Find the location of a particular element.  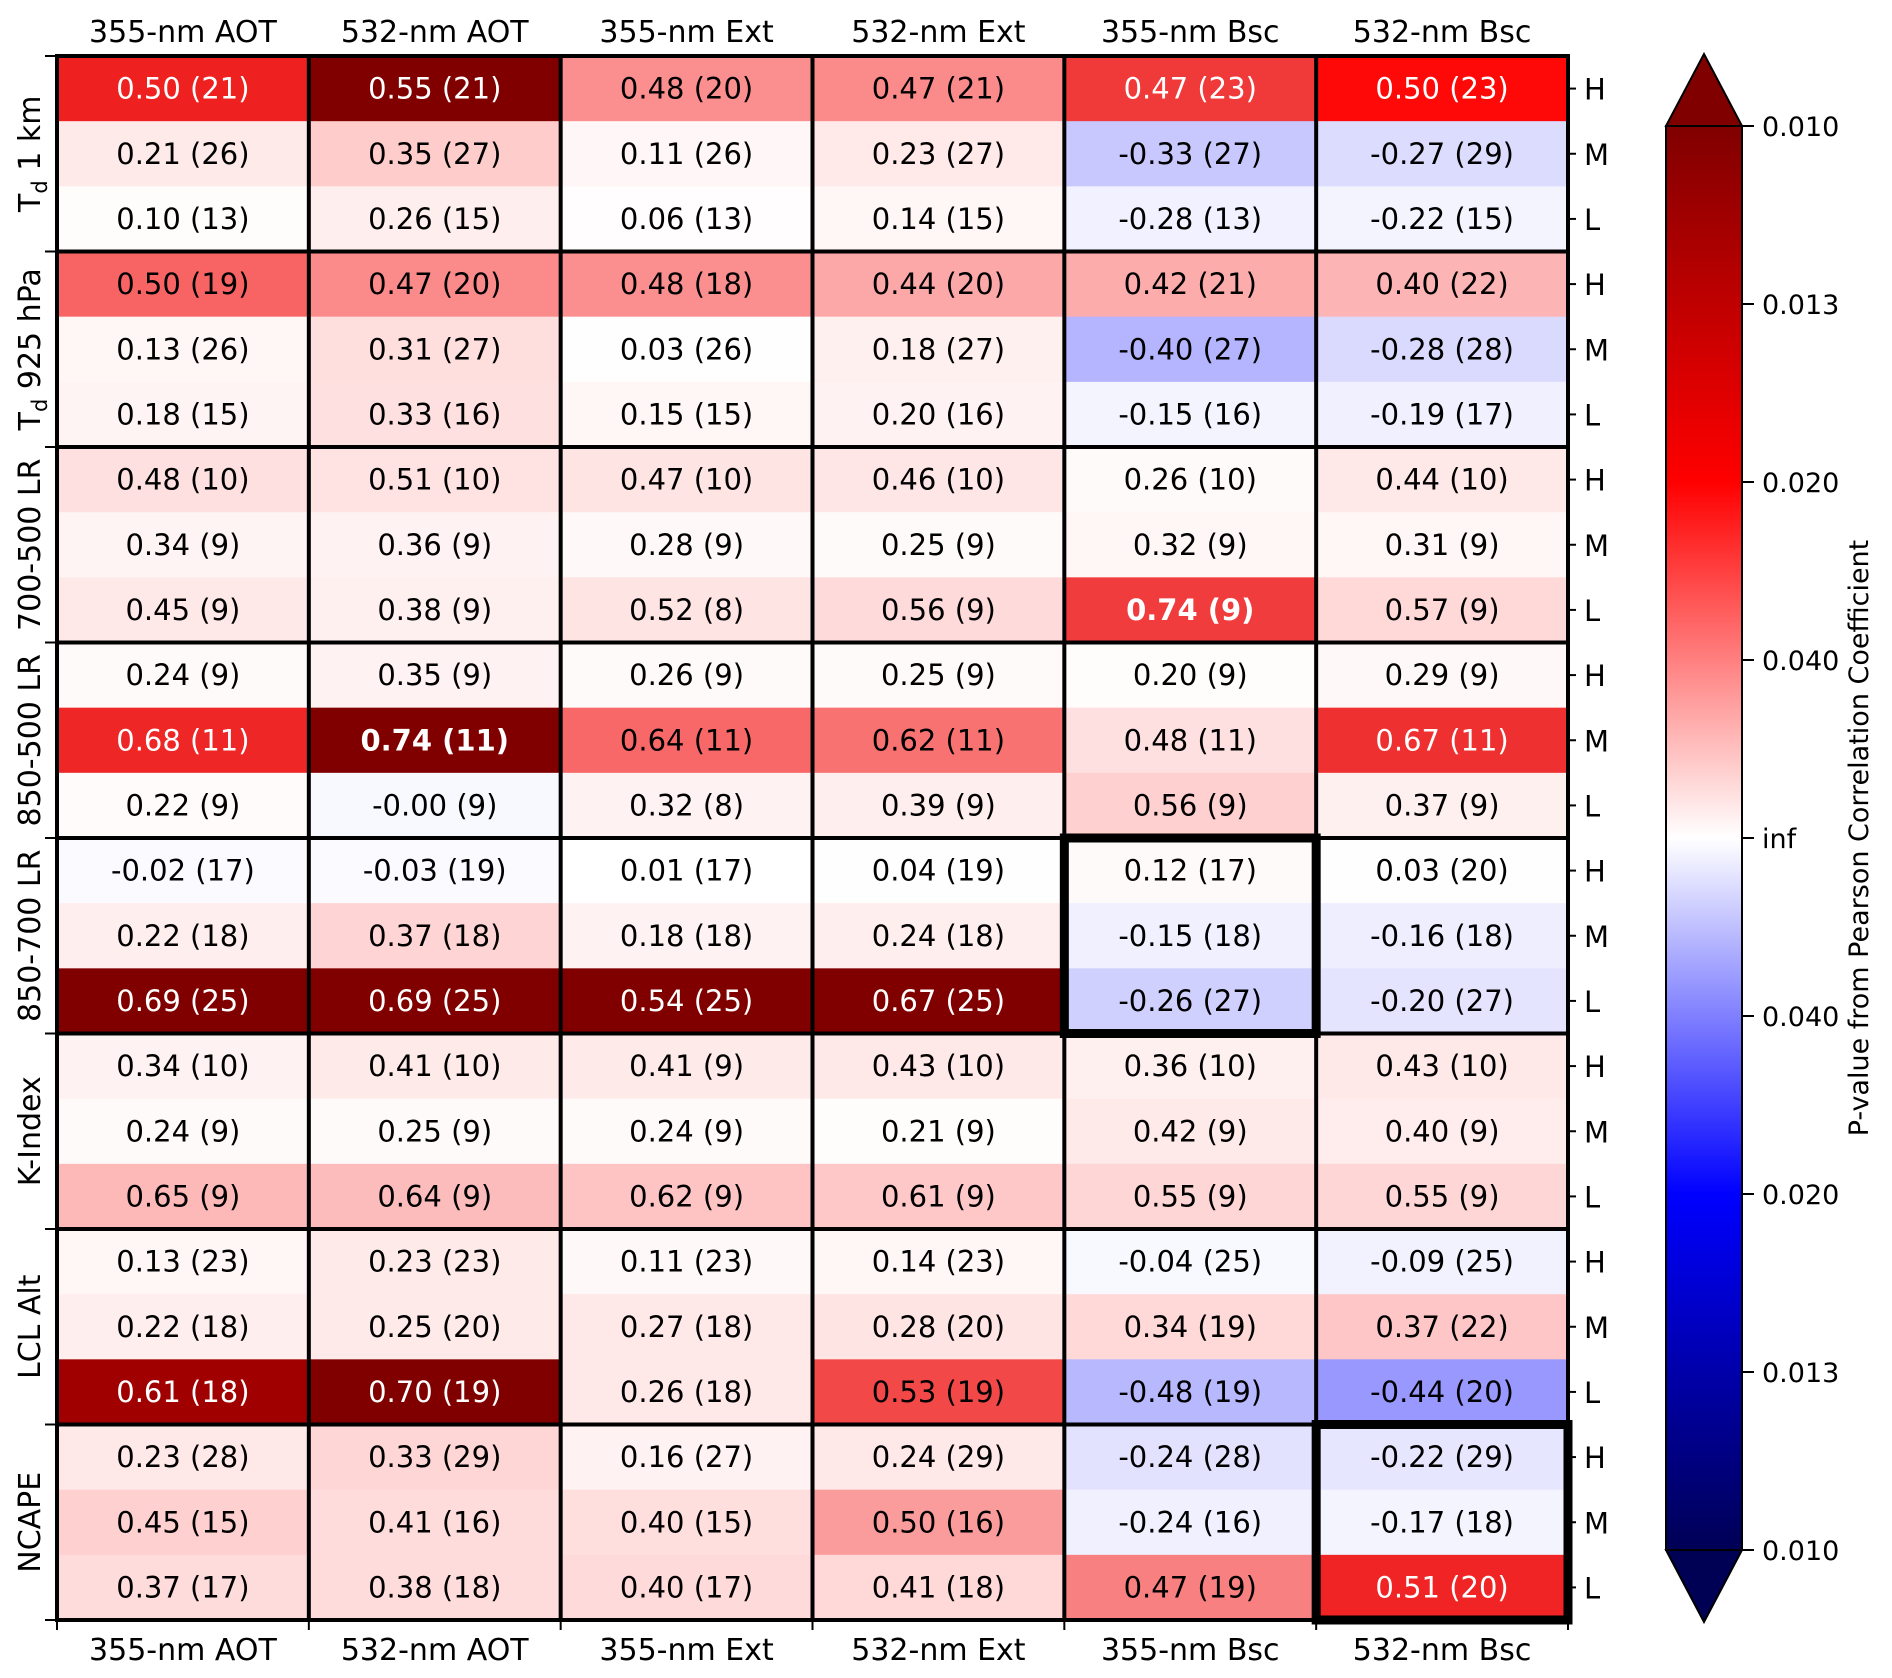

cell-value: 0.67 (11) is located at coordinates (1441, 740).